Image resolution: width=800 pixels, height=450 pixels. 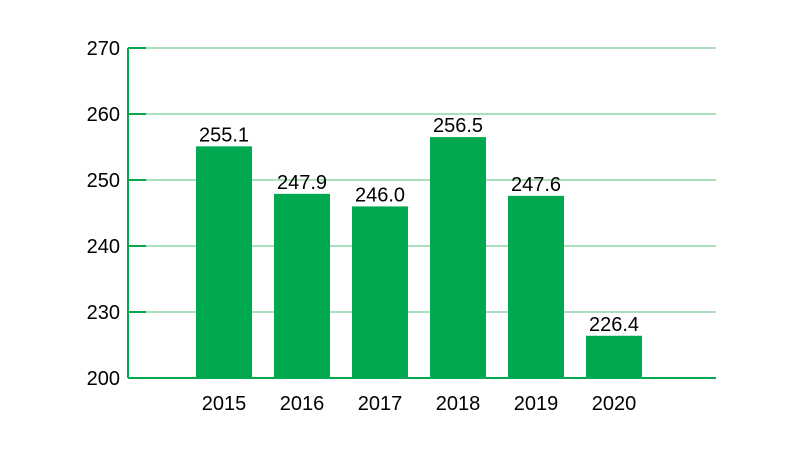 I want to click on y-tick-label-200: 200, so click(x=103, y=379).